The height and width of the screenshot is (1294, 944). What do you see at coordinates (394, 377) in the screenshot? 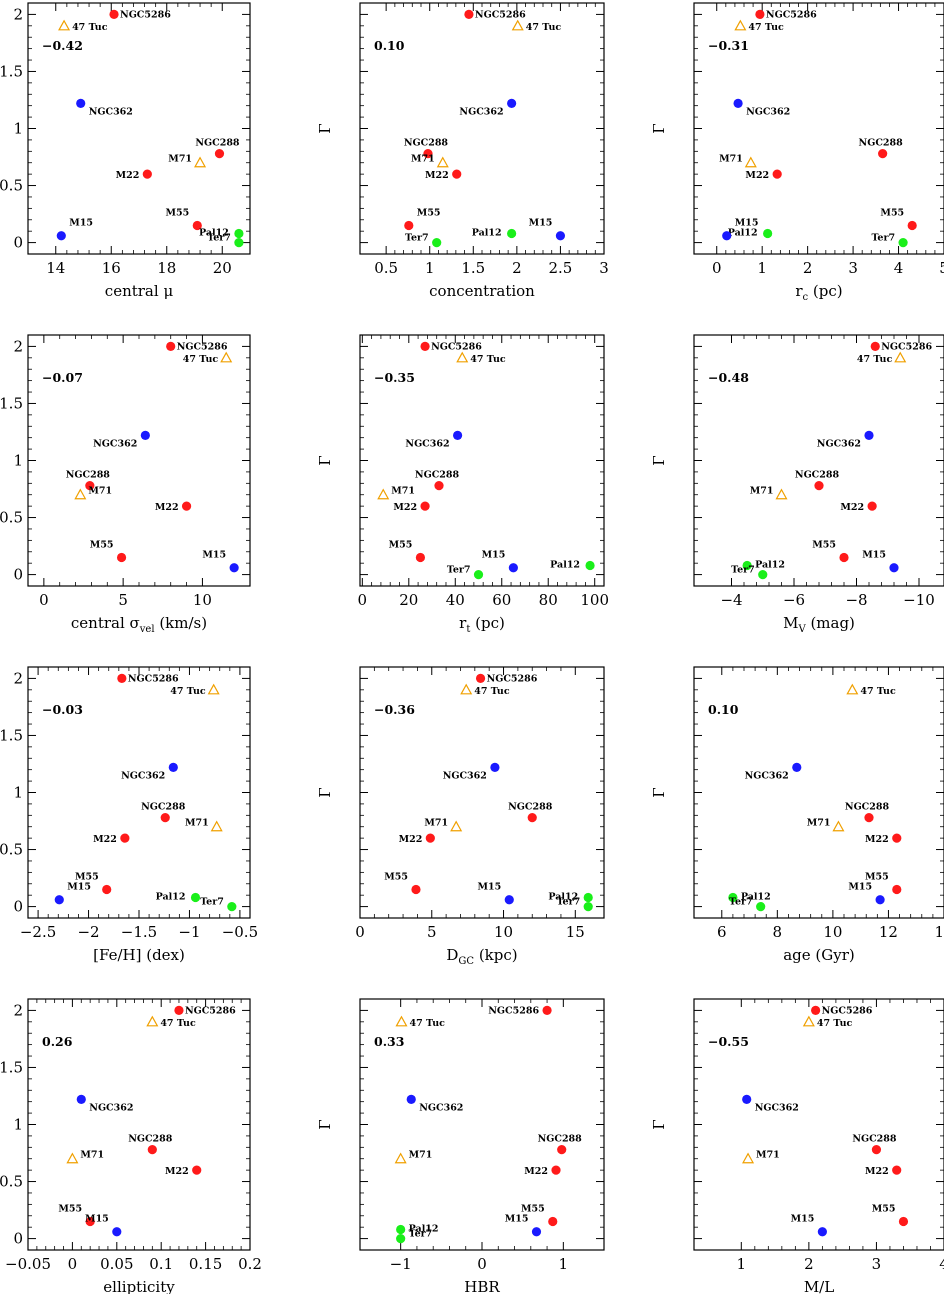
I see `correlation-annotation: −0.35` at bounding box center [394, 377].